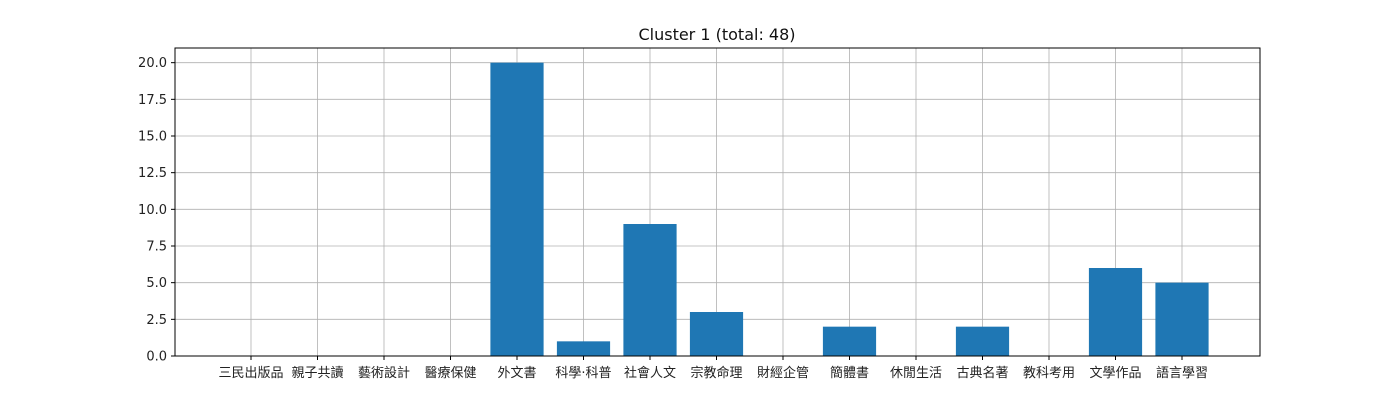  What do you see at coordinates (450, 373) in the screenshot?
I see `x-tick-label: 醫療保健` at bounding box center [450, 373].